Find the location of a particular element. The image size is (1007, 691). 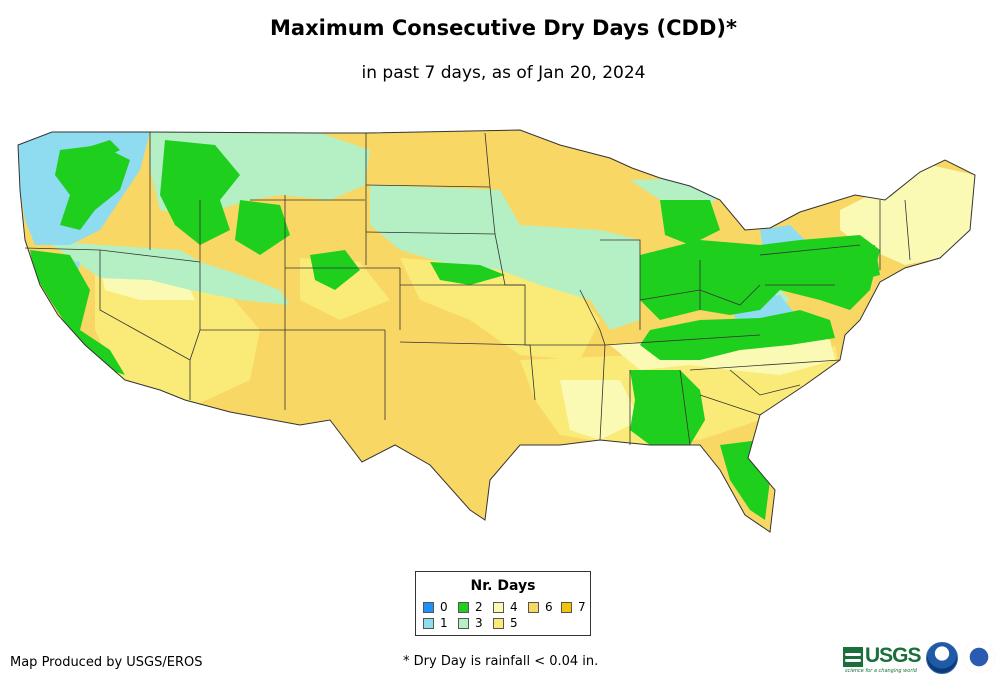

map-title: Maximum Consecutive Dry Days (CDD)* is located at coordinates (503, 28).